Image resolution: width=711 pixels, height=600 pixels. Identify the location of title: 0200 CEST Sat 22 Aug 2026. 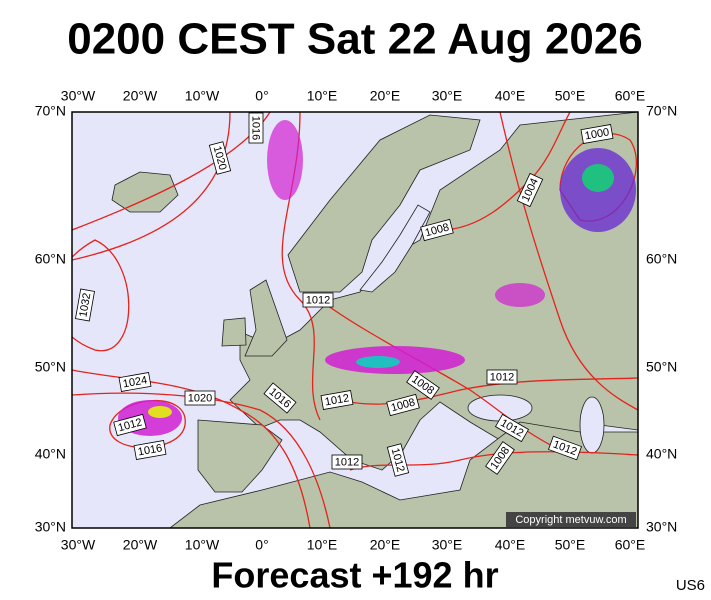
(355, 39).